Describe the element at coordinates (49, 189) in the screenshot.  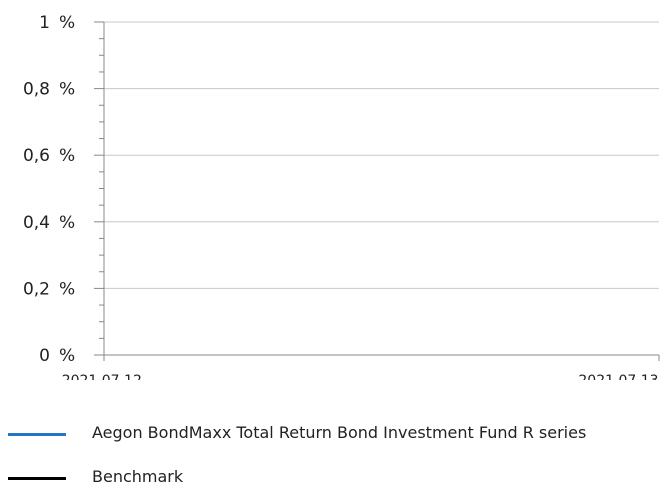
I see `y-tick-labels: 0 % 0,2 % 0,4 % 0,6 % 0,8 % 1%` at that location.